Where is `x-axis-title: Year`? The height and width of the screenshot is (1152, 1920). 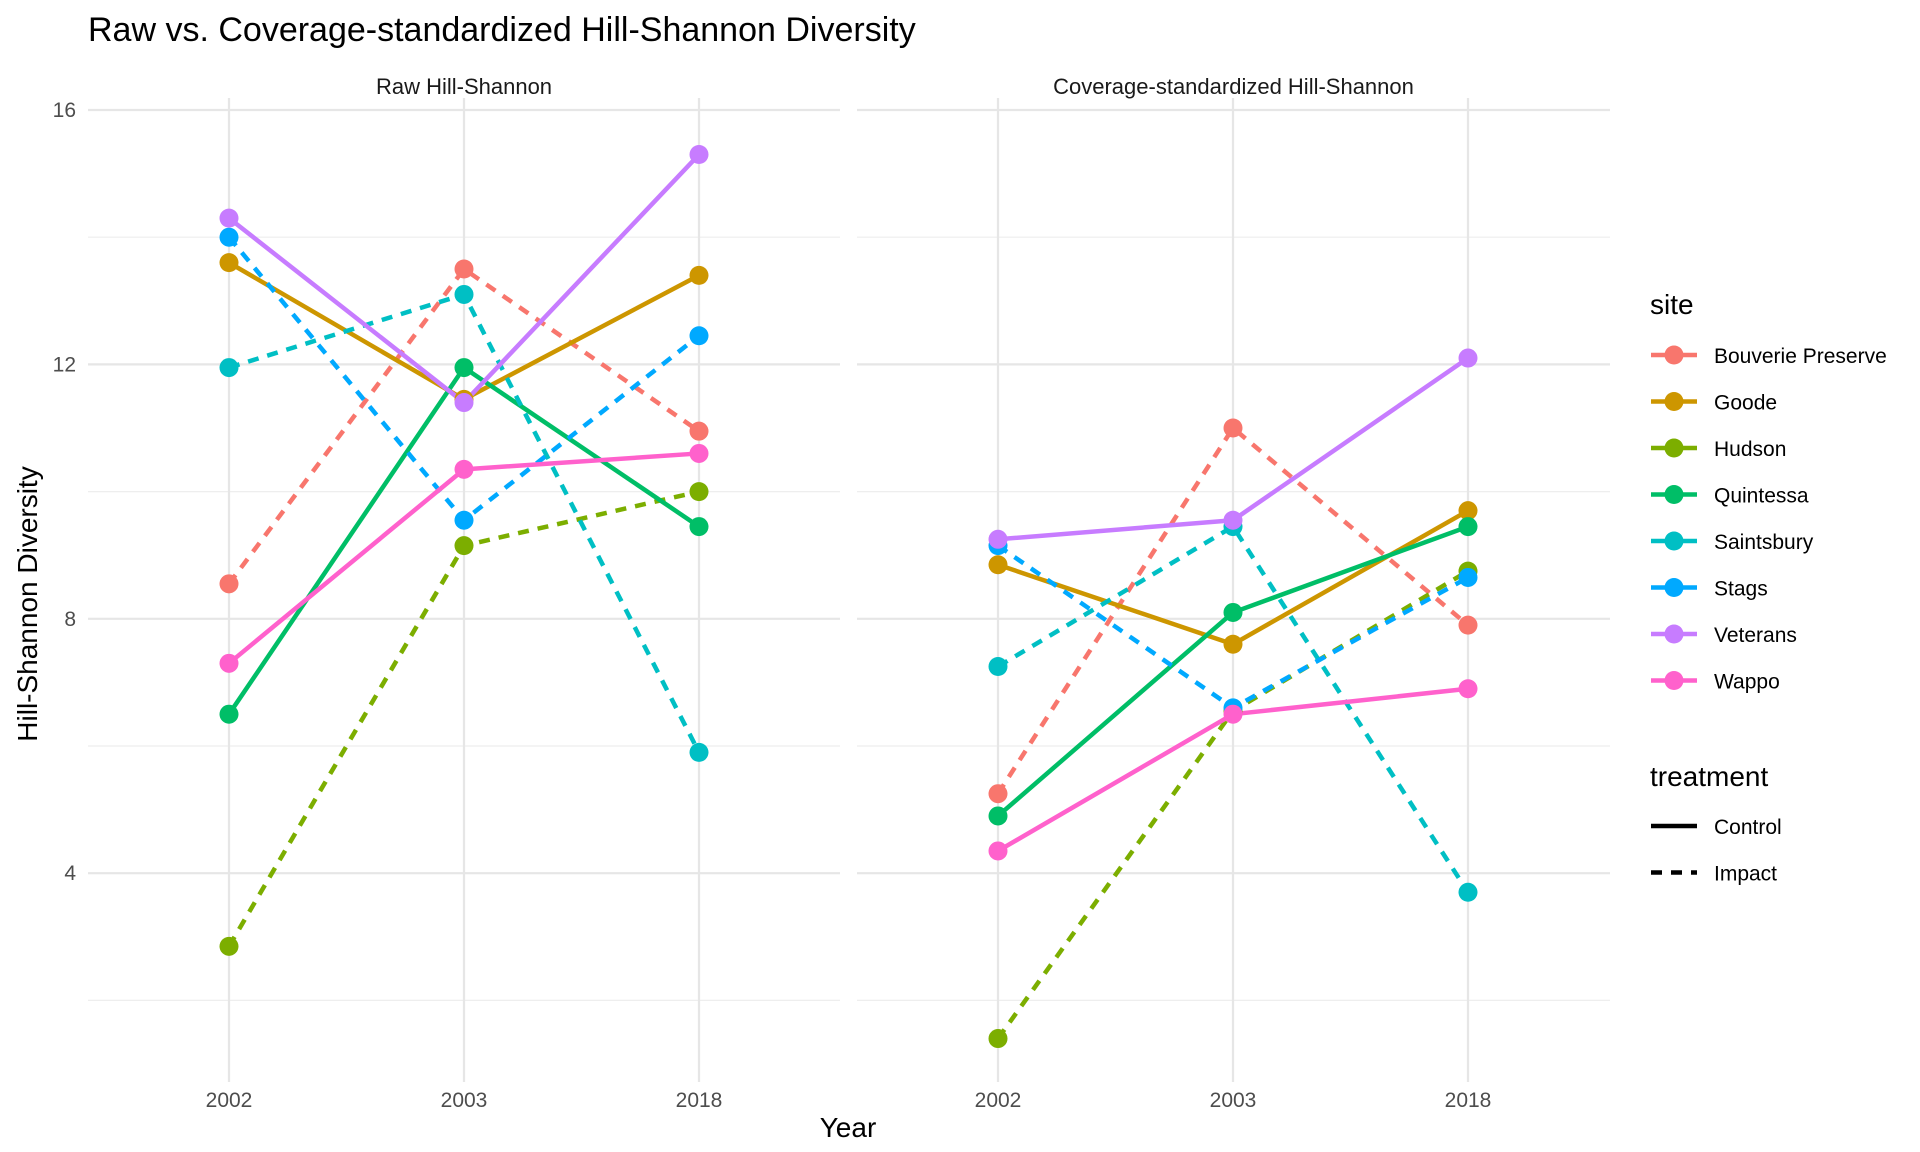 x-axis-title: Year is located at coordinates (848, 1127).